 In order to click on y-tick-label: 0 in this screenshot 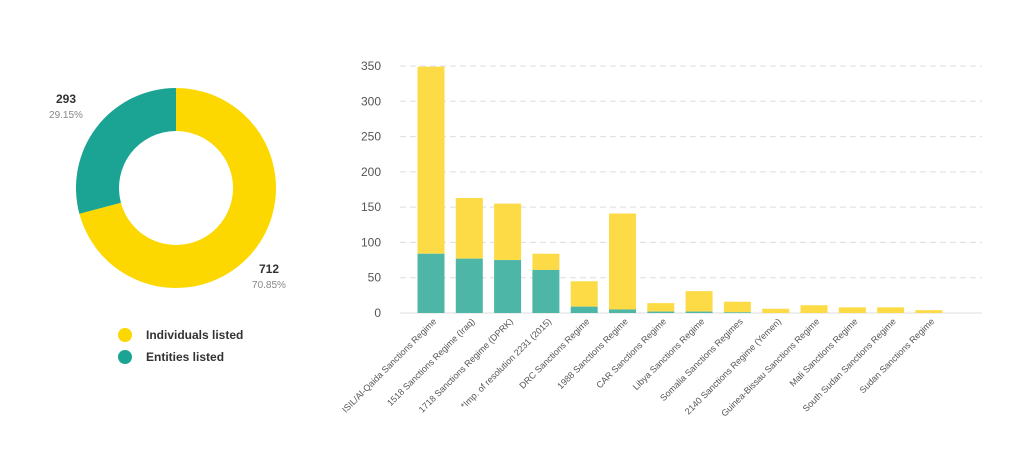, I will do `click(377, 313)`.